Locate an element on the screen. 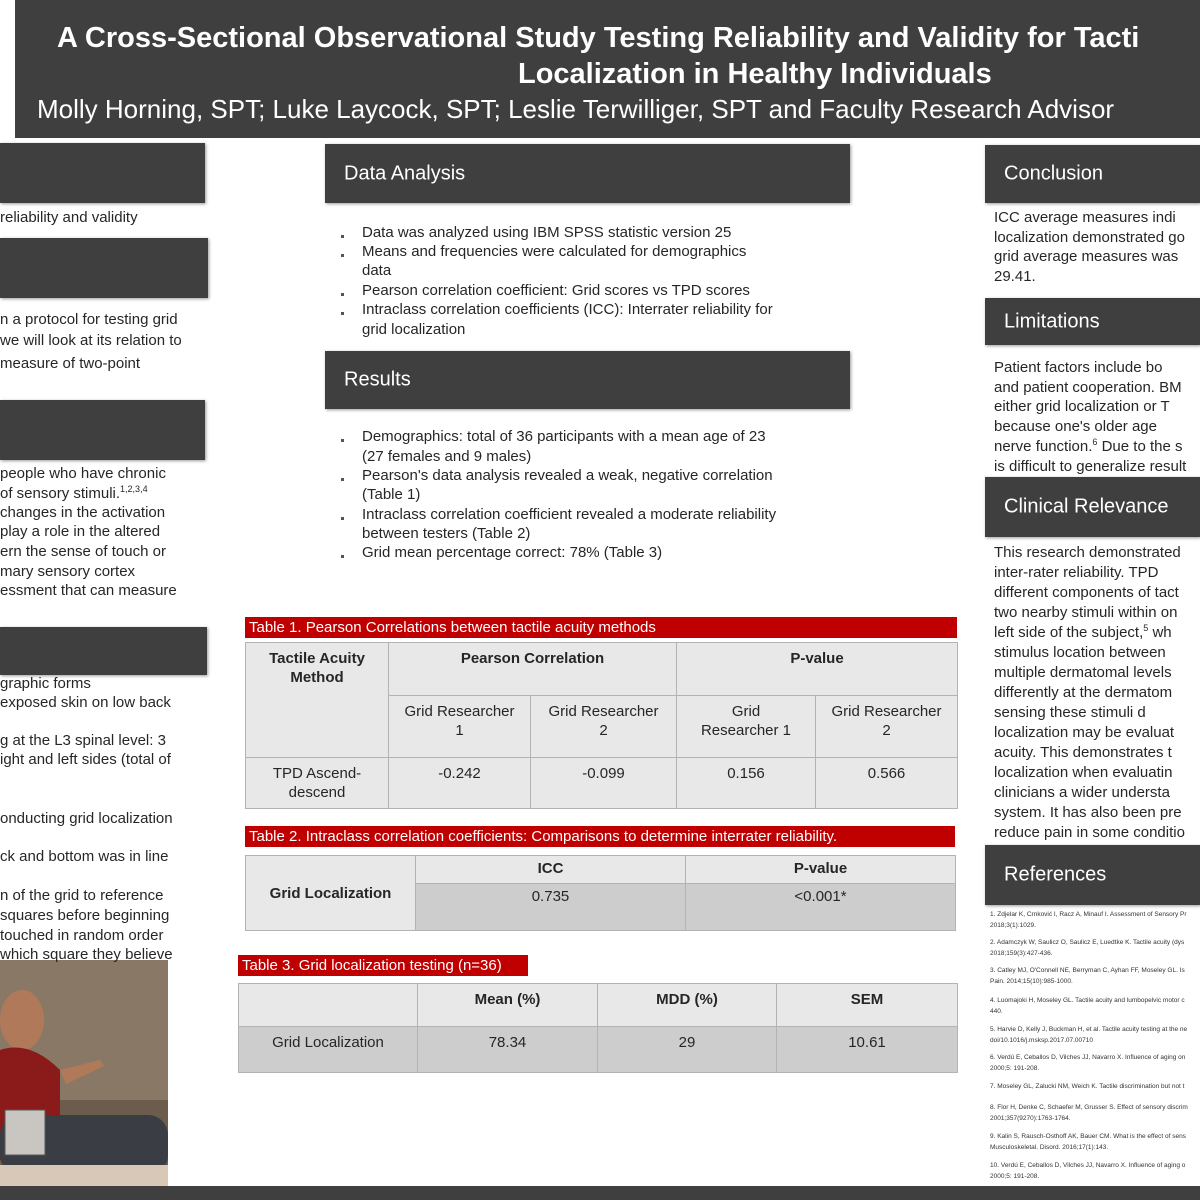 The image size is (1200, 1200). text-line: localization demonstrated go is located at coordinates (1089, 237).